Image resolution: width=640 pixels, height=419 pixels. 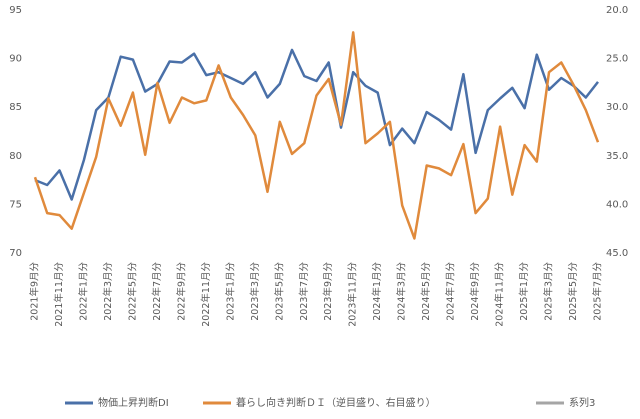 I want to click on y2-tick-label: 20.0, so click(x=617, y=10).